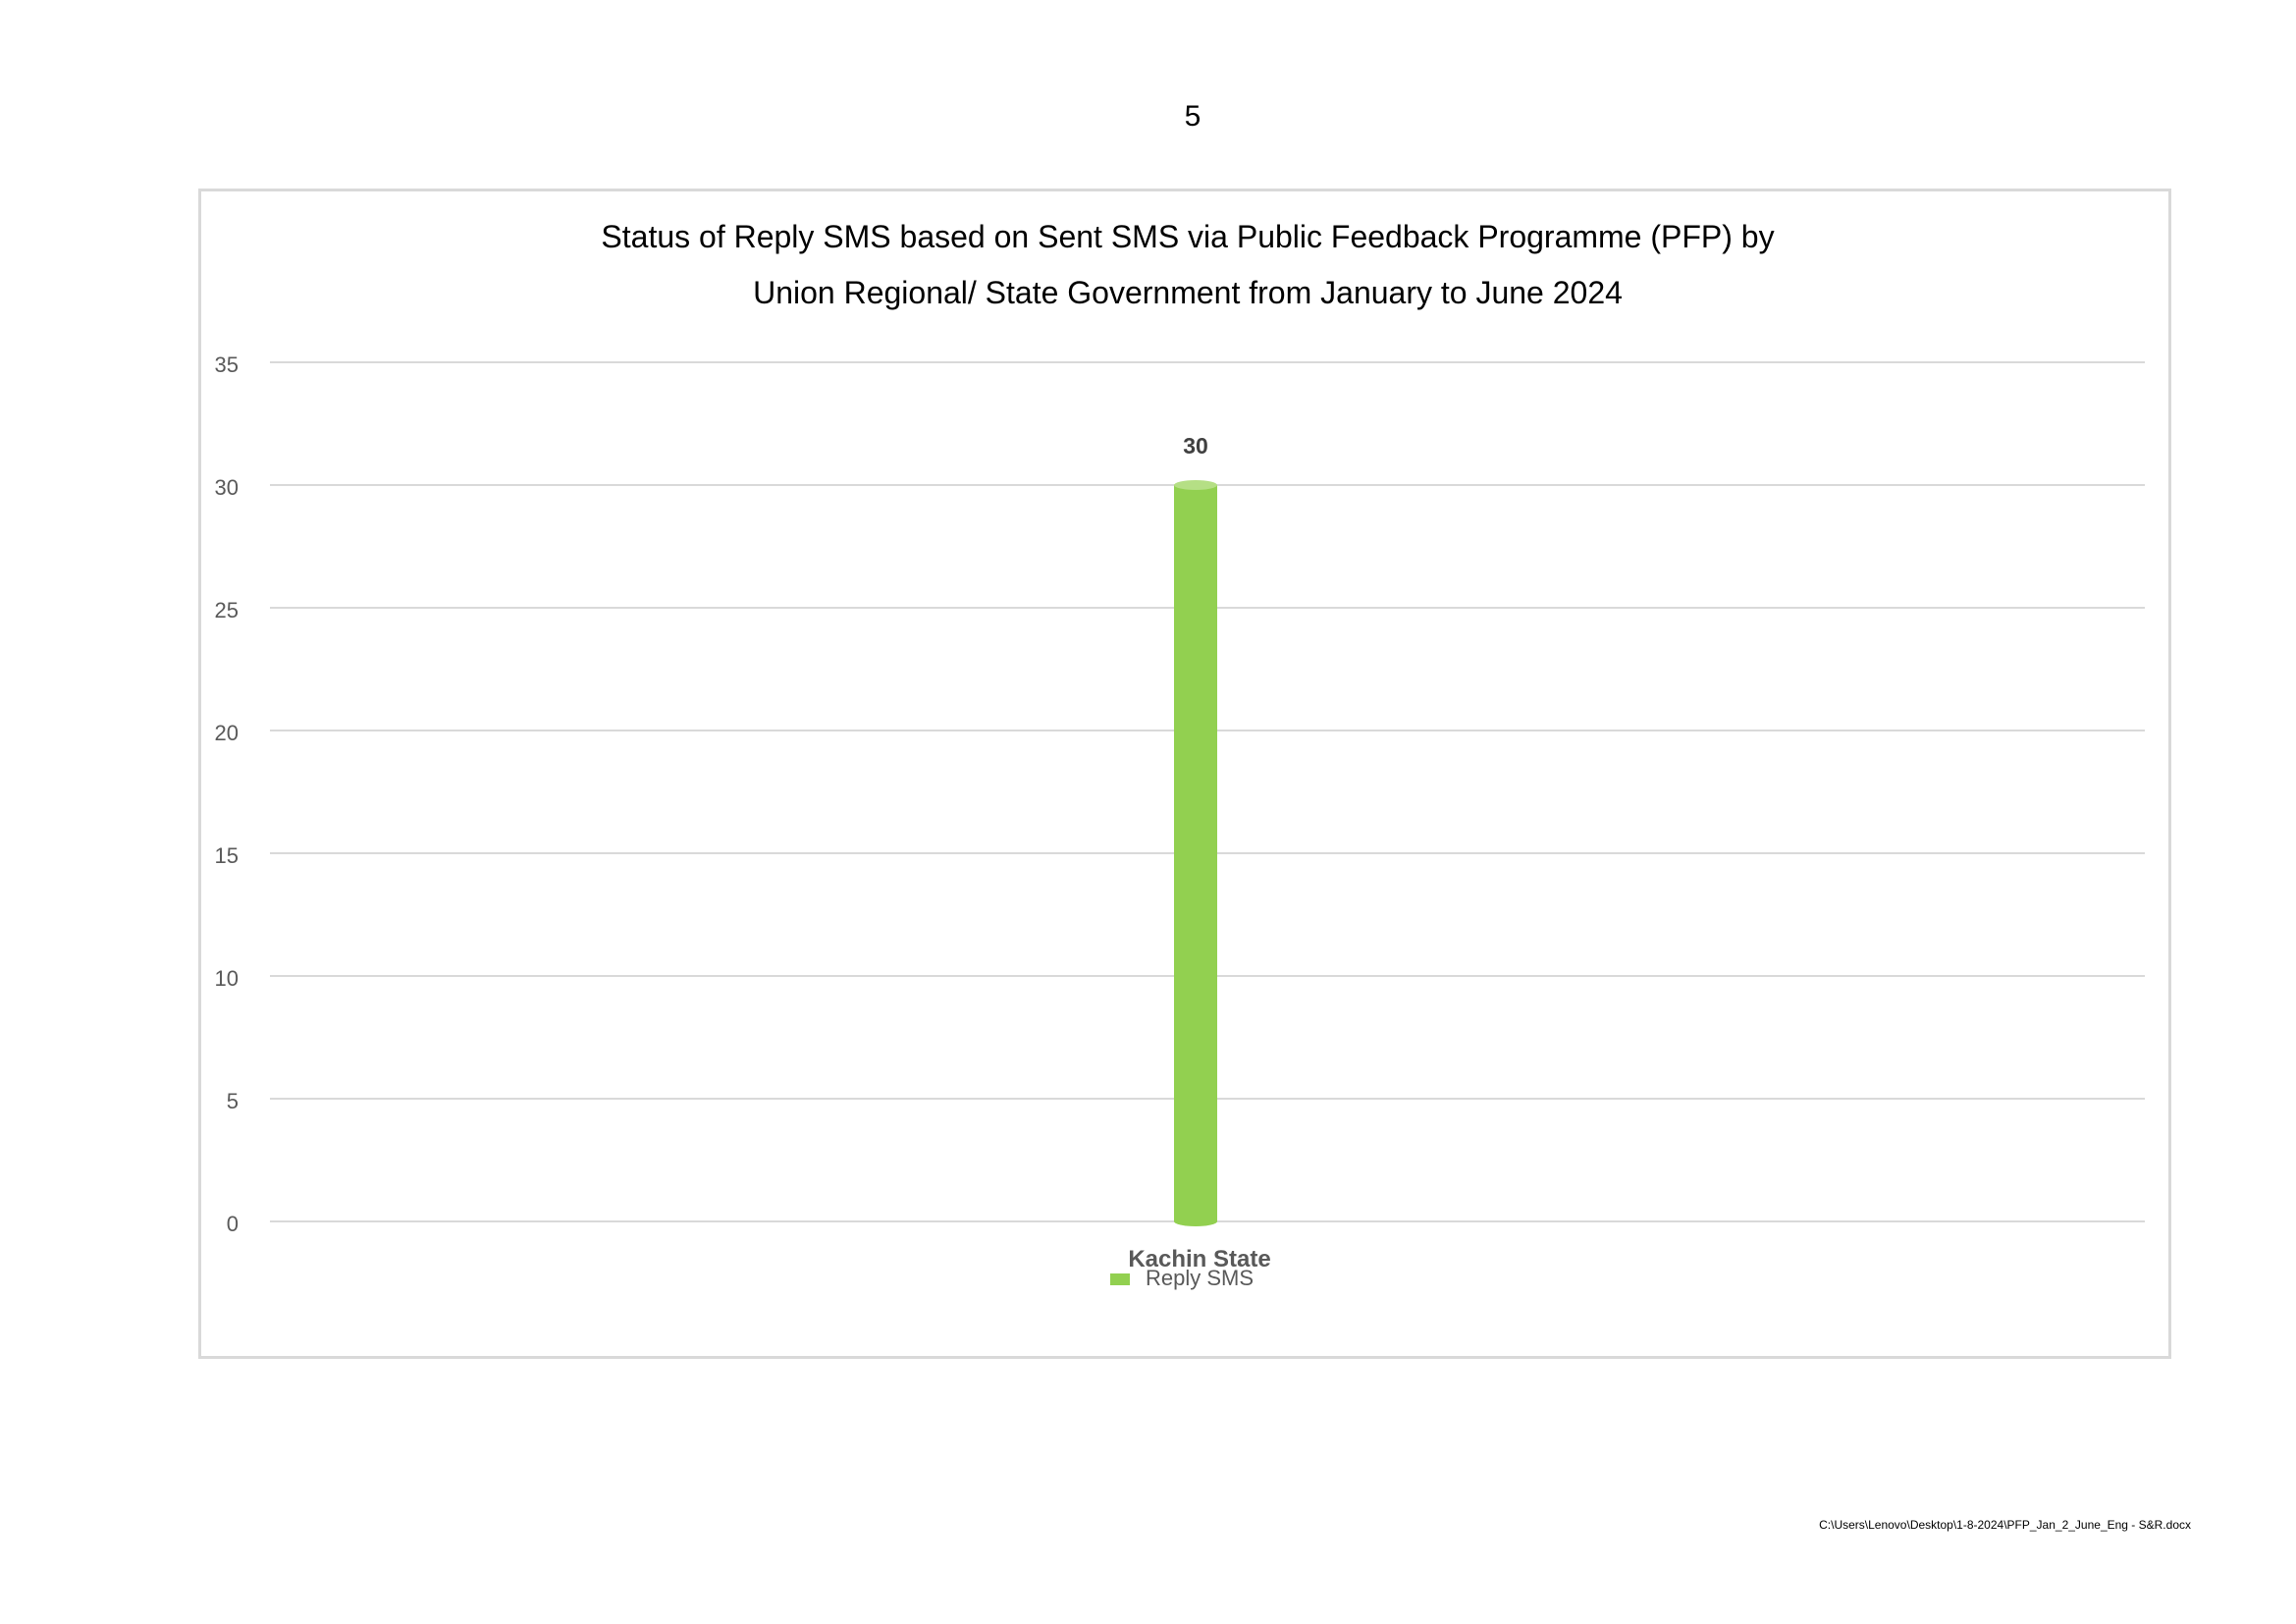  Describe the element at coordinates (1199, 1259) in the screenshot. I see `x-category-label: Kachin State` at that location.